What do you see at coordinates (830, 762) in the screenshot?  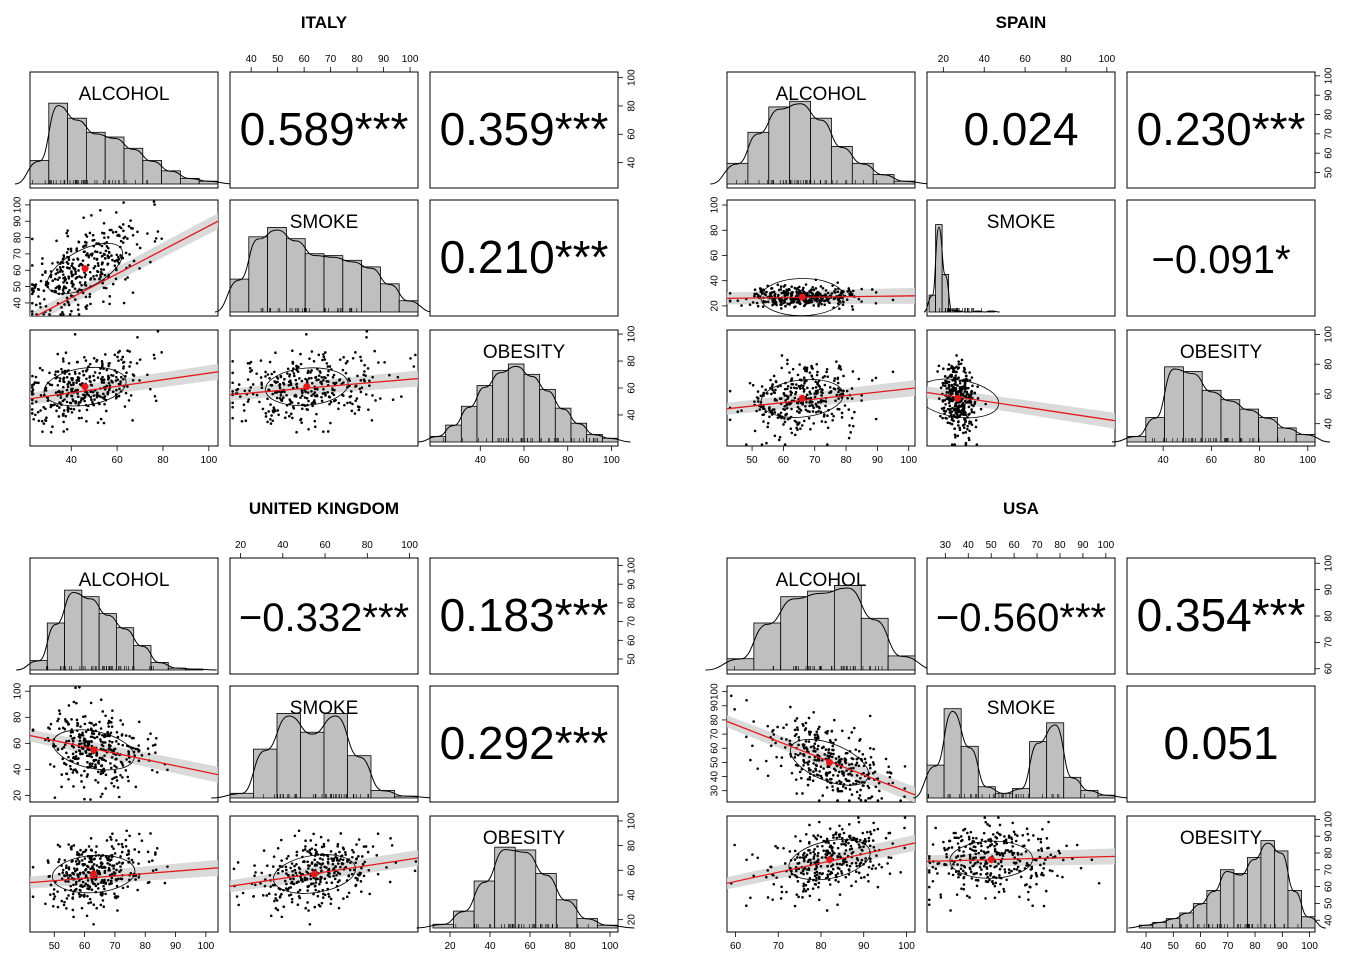 I see `correlation-ellipse` at bounding box center [830, 762].